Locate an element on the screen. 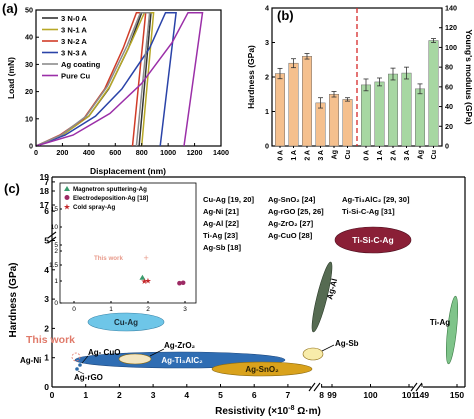 The image size is (474, 419). a-ytick-label: 10 is located at coordinates (29, 118).